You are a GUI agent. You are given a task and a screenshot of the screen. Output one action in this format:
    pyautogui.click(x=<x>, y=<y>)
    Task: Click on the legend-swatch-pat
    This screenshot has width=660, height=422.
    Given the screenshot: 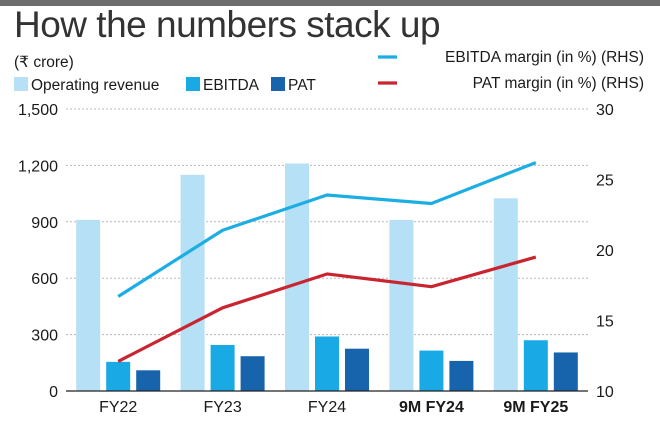 What is the action you would take?
    pyautogui.click(x=278, y=84)
    